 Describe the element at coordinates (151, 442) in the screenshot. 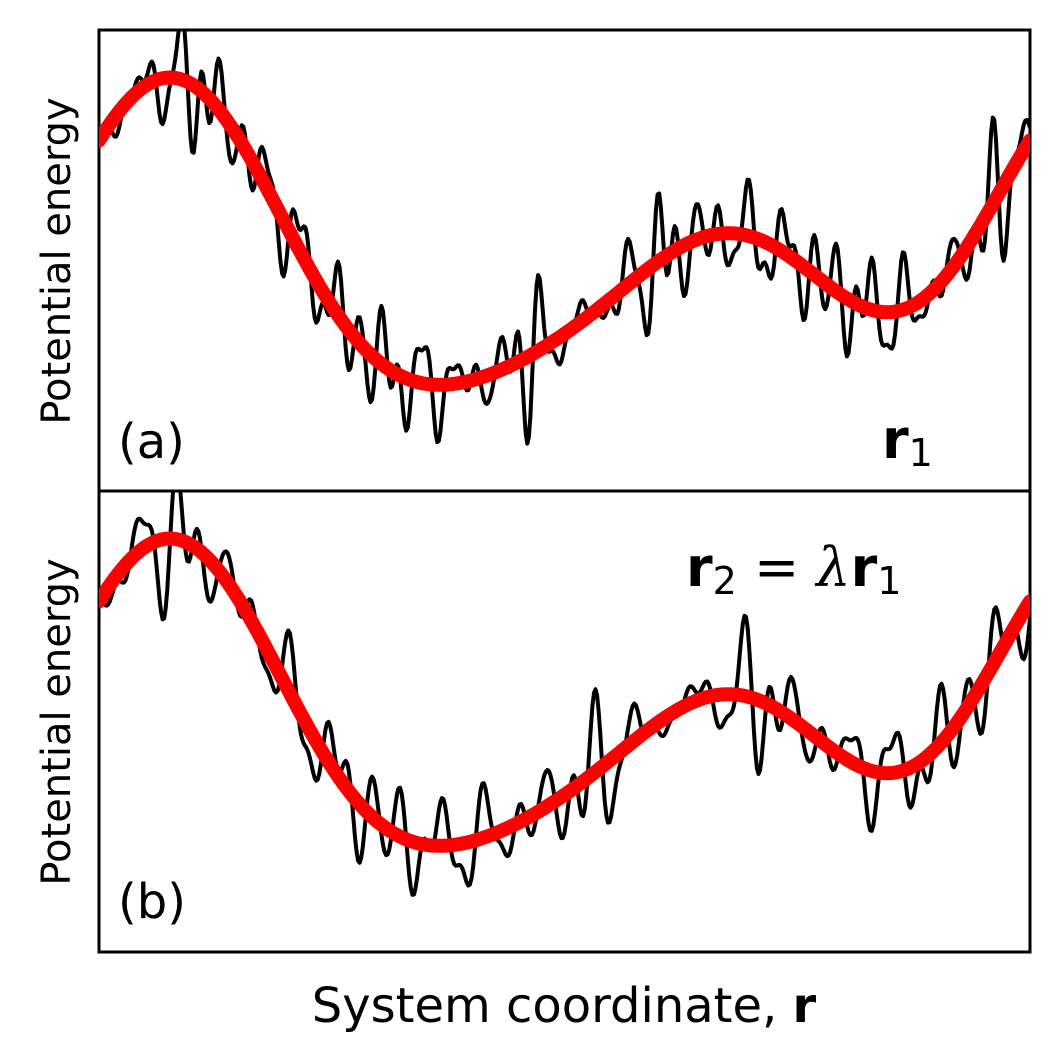

I see `panel-a-label: (a)` at that location.